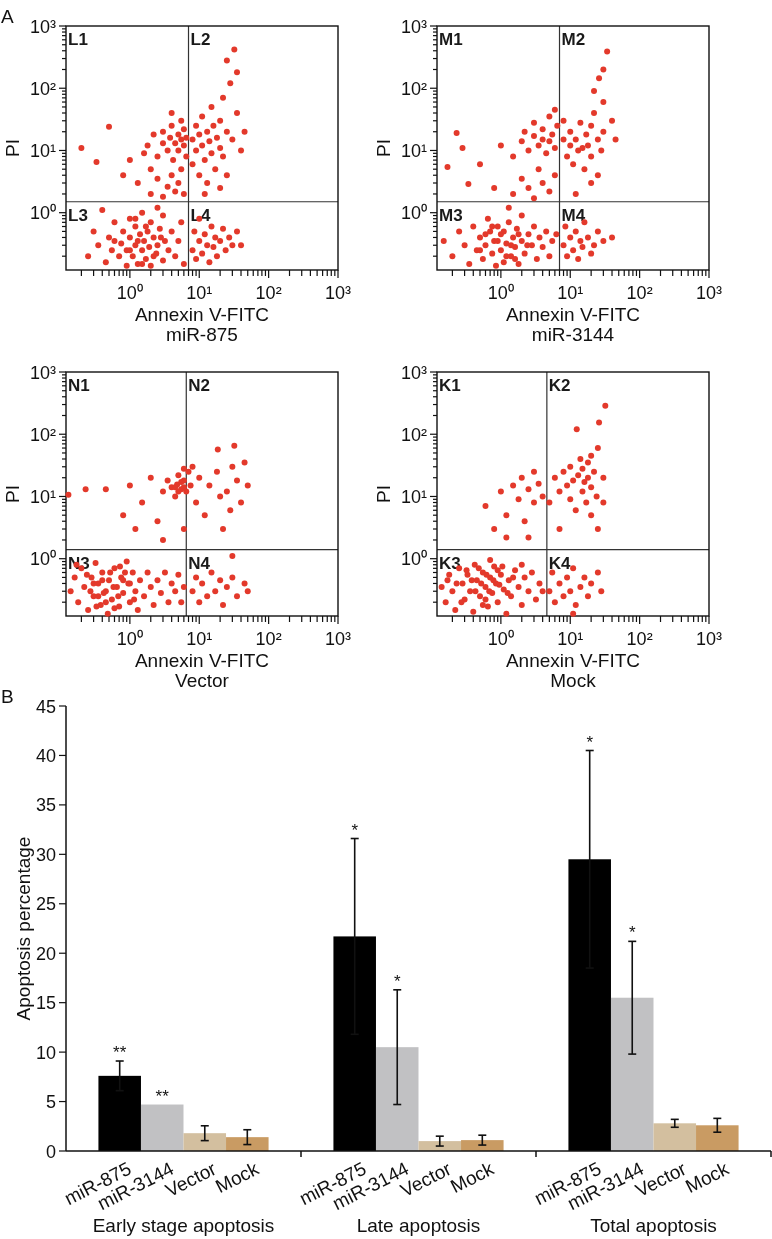  Describe the element at coordinates (78, 215) in the screenshot. I see `annotation: L3` at that location.